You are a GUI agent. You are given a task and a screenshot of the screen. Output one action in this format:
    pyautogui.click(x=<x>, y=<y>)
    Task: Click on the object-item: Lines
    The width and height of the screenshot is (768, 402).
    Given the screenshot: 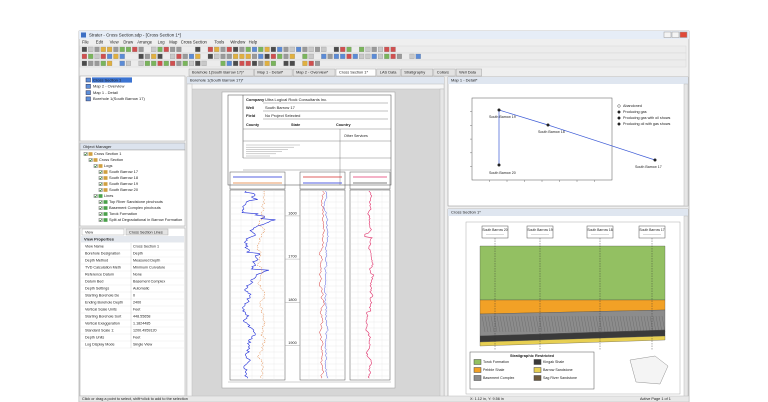 What is the action you would take?
    pyautogui.click(x=108, y=195)
    